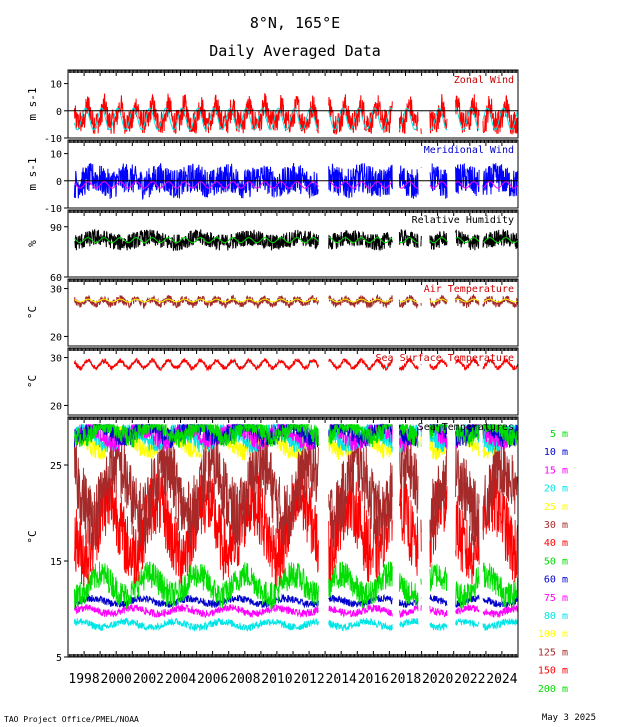 The width and height of the screenshot is (623, 727). What do you see at coordinates (56, 562) in the screenshot?
I see `y-tick-label: 15` at bounding box center [56, 562].